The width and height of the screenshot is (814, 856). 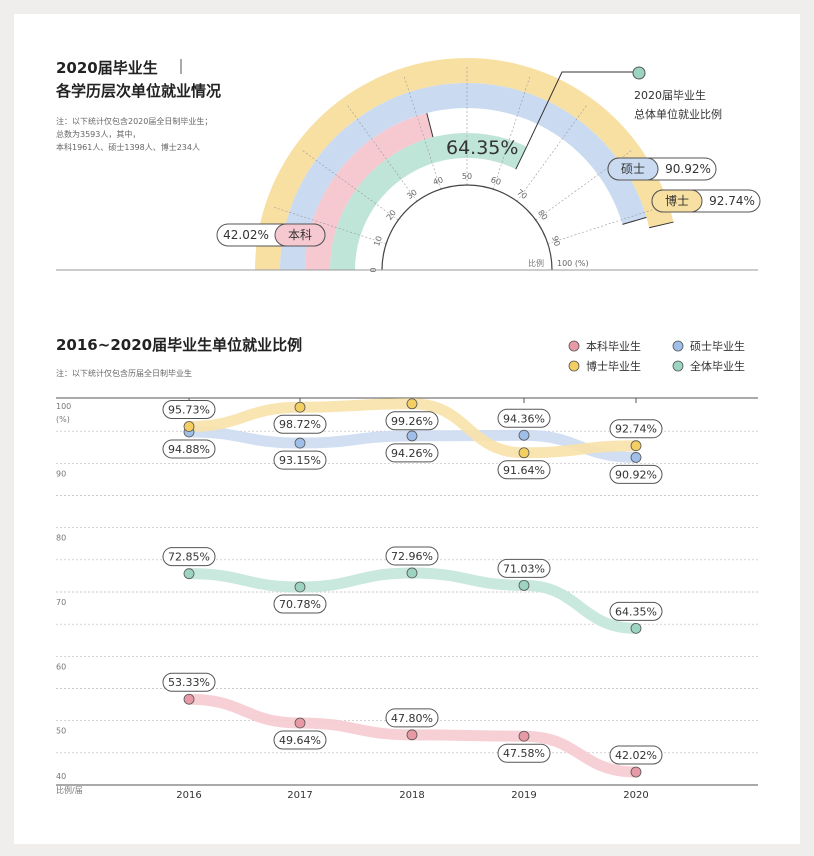 I want to click on data-label: 53.33%, so click(x=189, y=682).